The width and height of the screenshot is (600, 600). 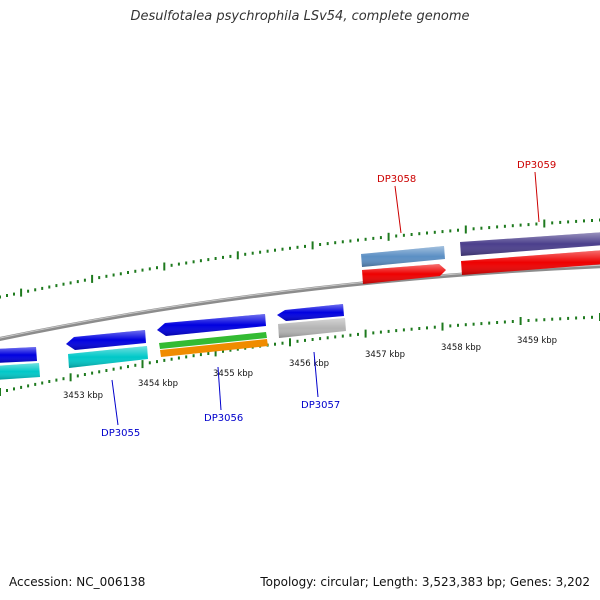 I want to click on leader-DP3057, so click(x=316, y=374).